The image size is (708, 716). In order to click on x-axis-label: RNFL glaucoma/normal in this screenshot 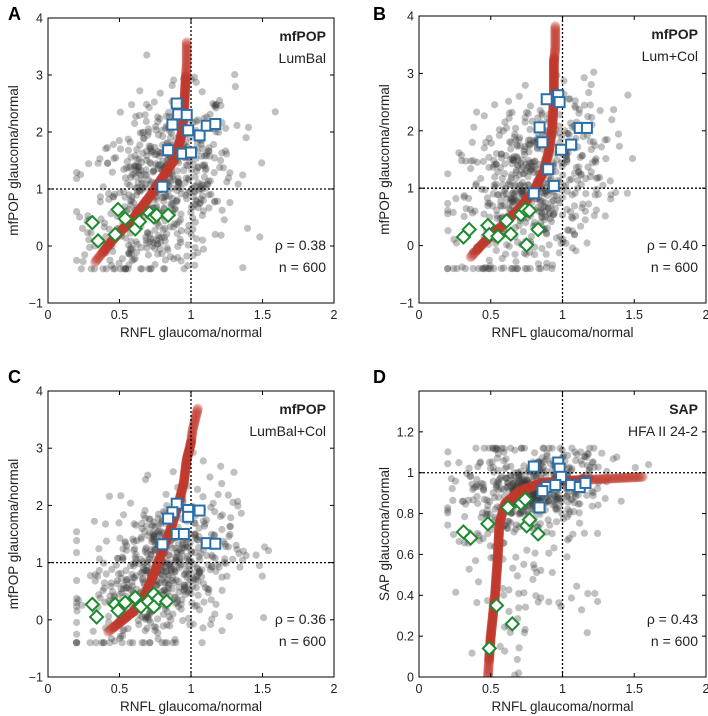, I will do `click(191, 706)`.